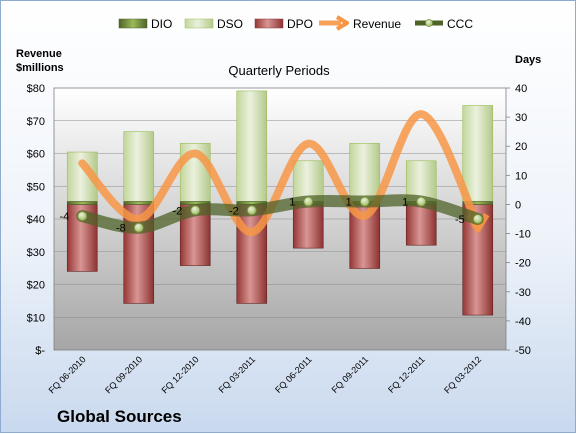 The width and height of the screenshot is (576, 434). Describe the element at coordinates (36, 187) in the screenshot. I see `left-tick-label: $50` at that location.